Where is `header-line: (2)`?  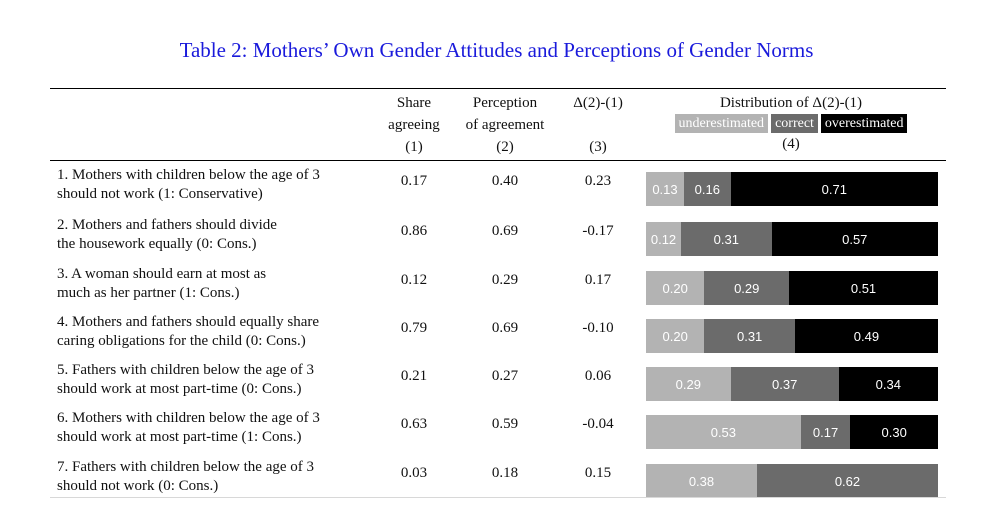
header-line: (2) is located at coordinates (505, 147).